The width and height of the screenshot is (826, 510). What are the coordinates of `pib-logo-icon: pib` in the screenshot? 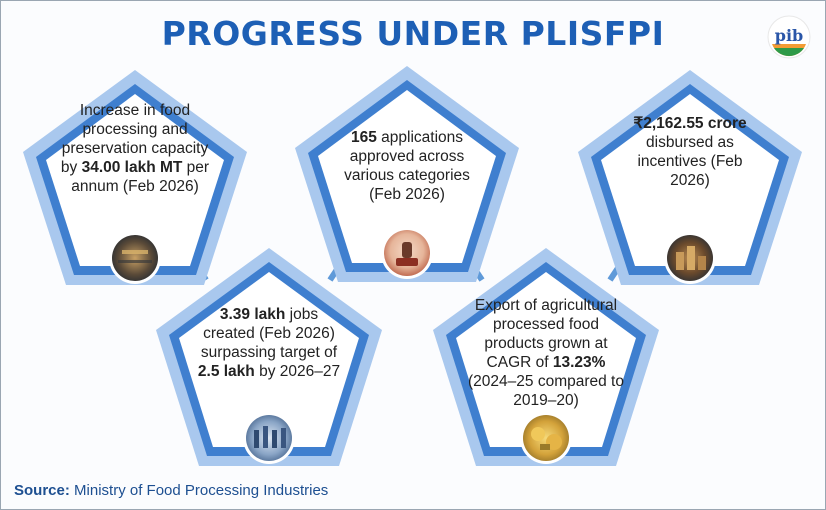 It's located at (789, 37).